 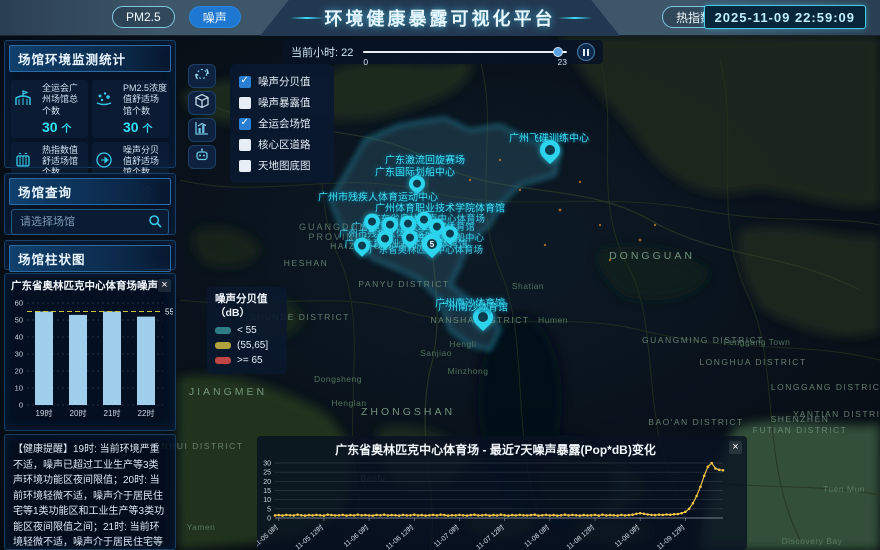 I want to click on layer-toggle-噪声分贝值: 噪声分贝值, so click(x=282, y=81).